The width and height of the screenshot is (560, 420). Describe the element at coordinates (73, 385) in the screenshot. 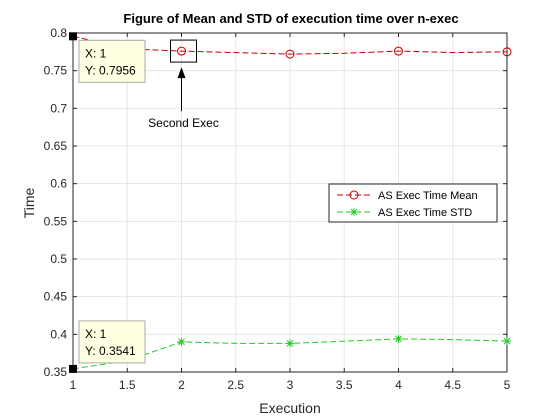

I see `x-tick-label: 1` at that location.